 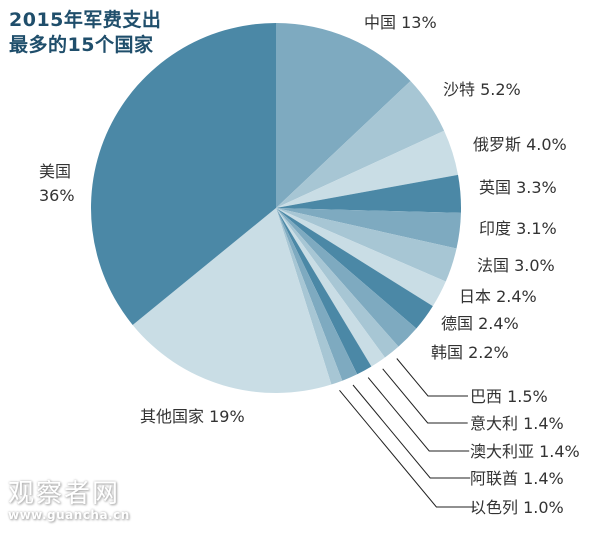 What do you see at coordinates (520, 144) in the screenshot?
I see `label-russia: 俄罗斯 4.0%` at bounding box center [520, 144].